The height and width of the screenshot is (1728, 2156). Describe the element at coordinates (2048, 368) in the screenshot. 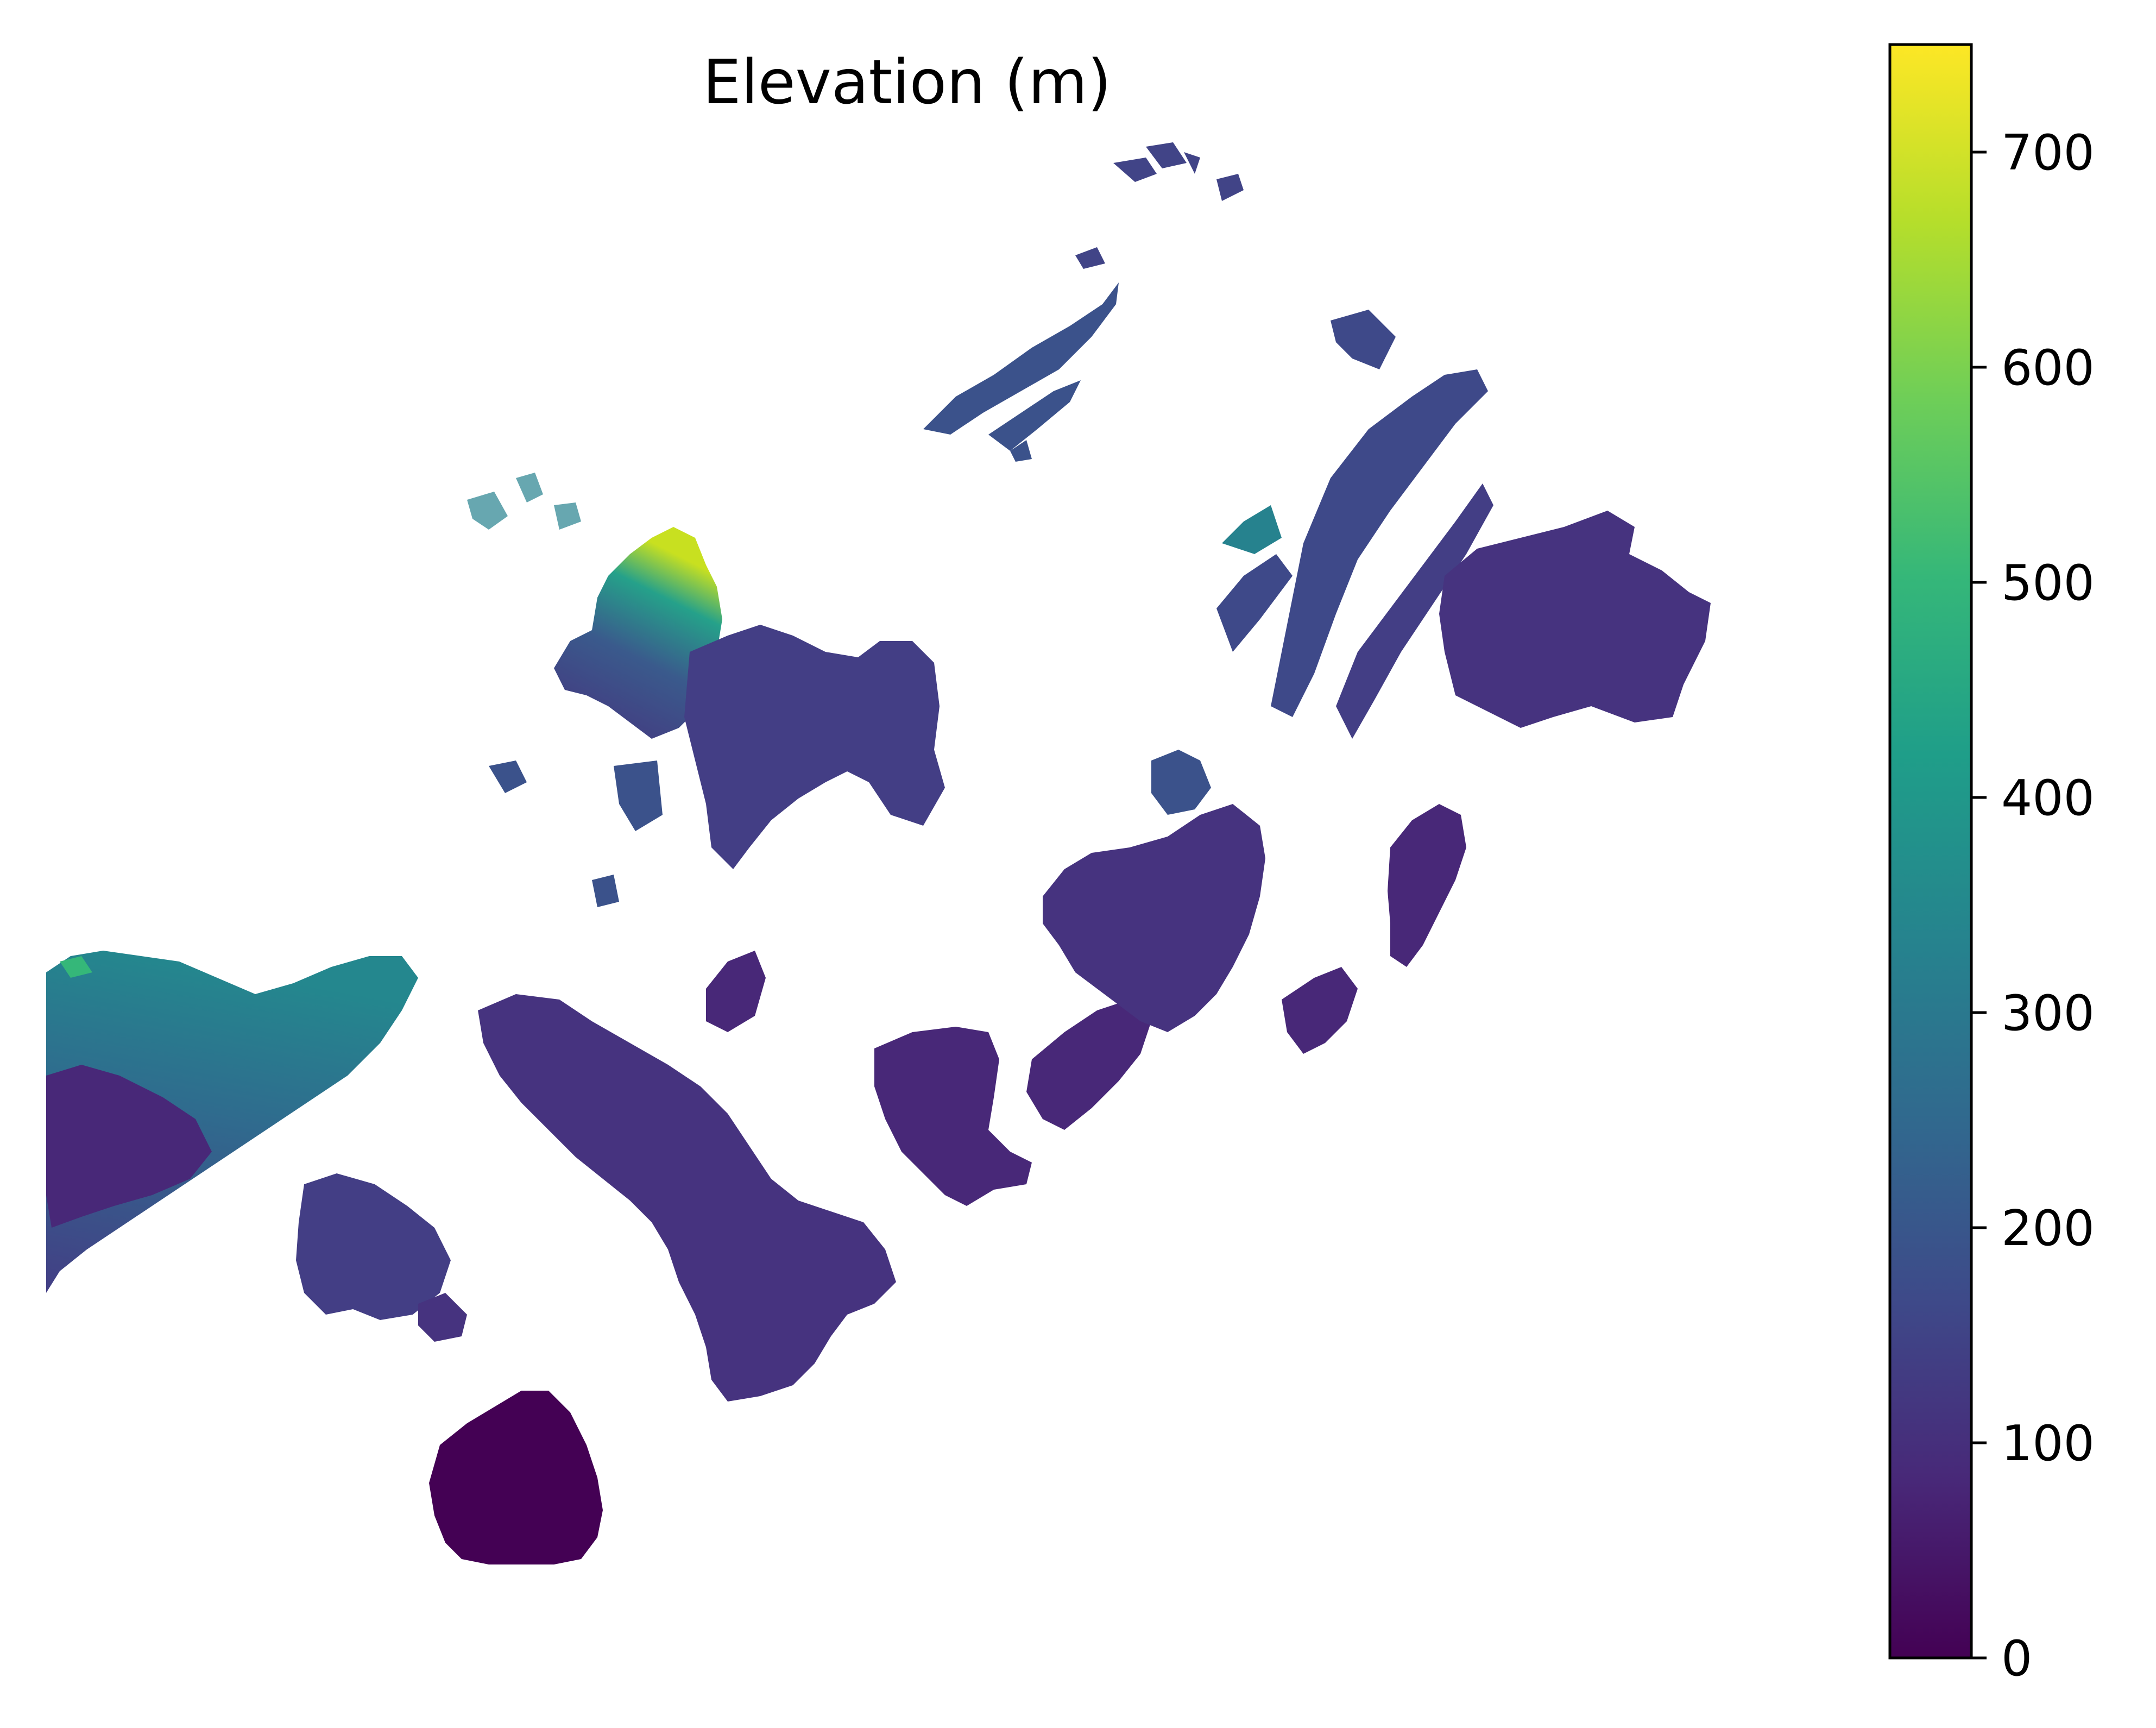

I see `colorbar-tick-label: 600` at that location.